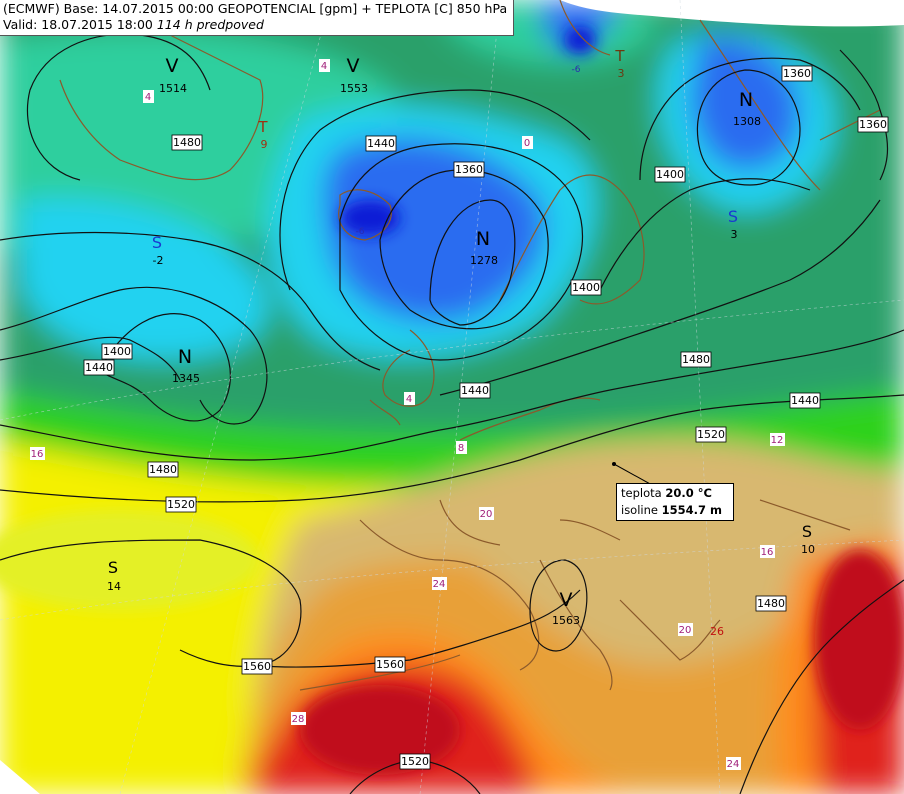 Image resolution: width=904 pixels, height=794 pixels. I want to click on svg-text: 1308, so click(747, 121).